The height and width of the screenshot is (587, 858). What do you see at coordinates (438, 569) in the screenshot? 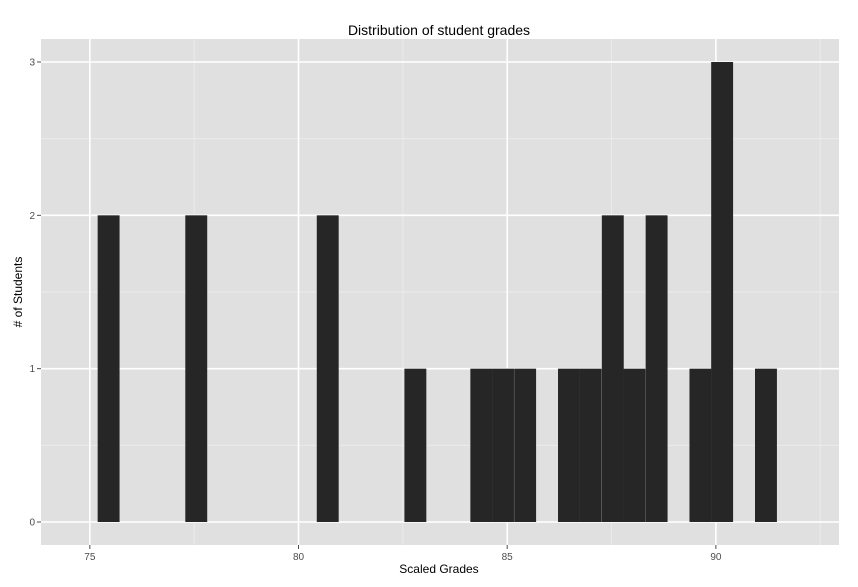
I see `x-axis-title: Scaled Grades` at bounding box center [438, 569].